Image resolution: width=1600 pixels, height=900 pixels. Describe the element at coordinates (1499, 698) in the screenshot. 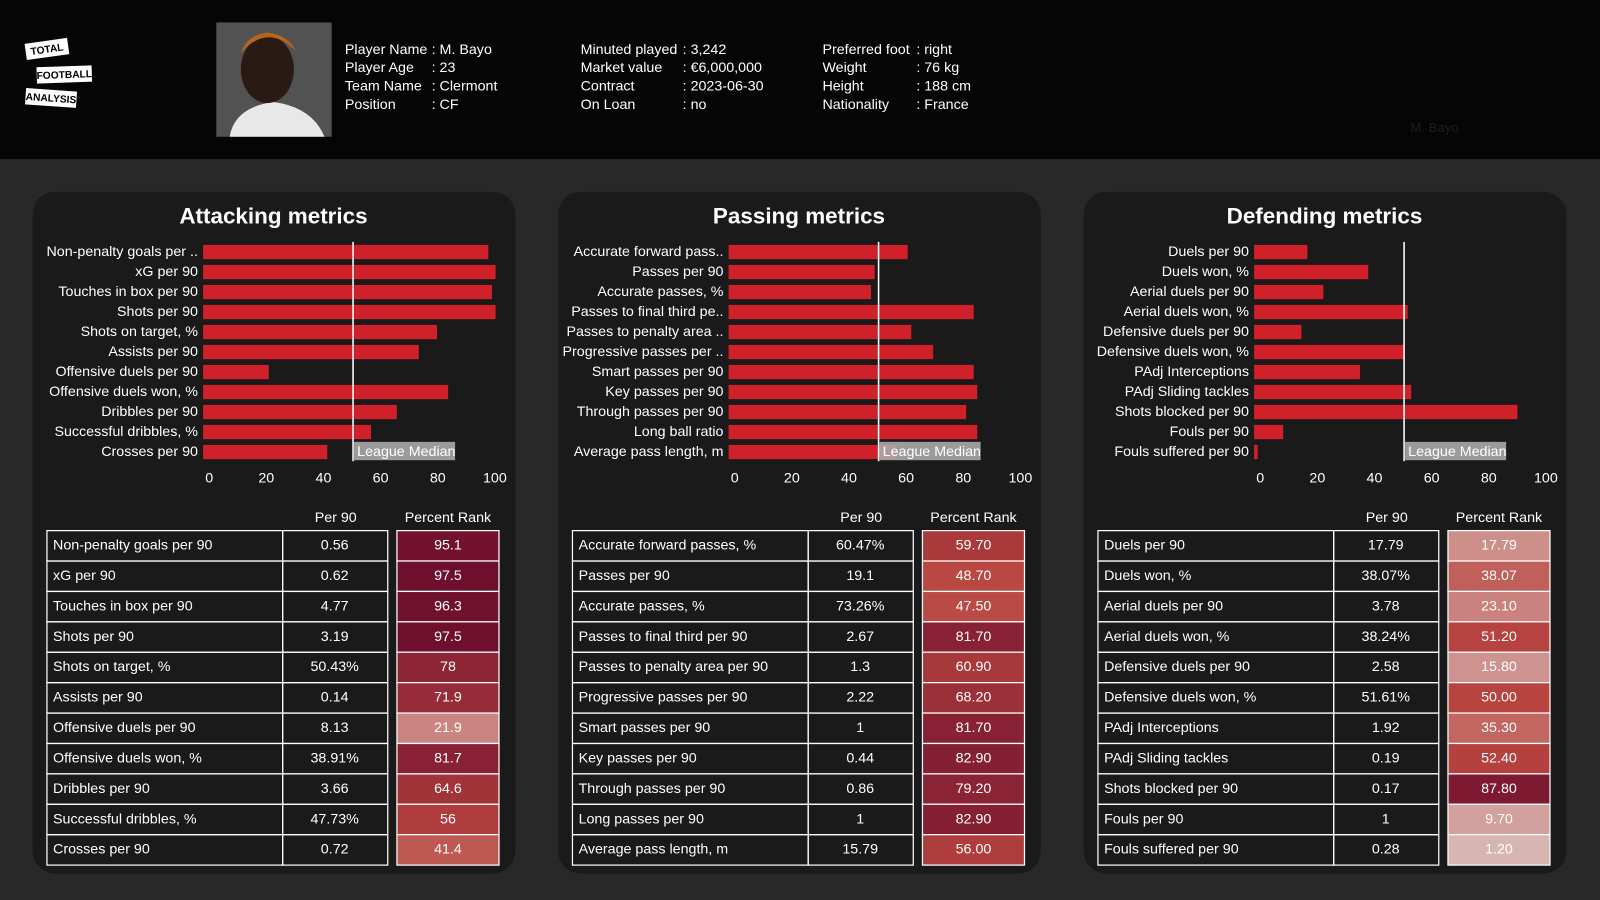

I see `rank-value: 50.00` at that location.